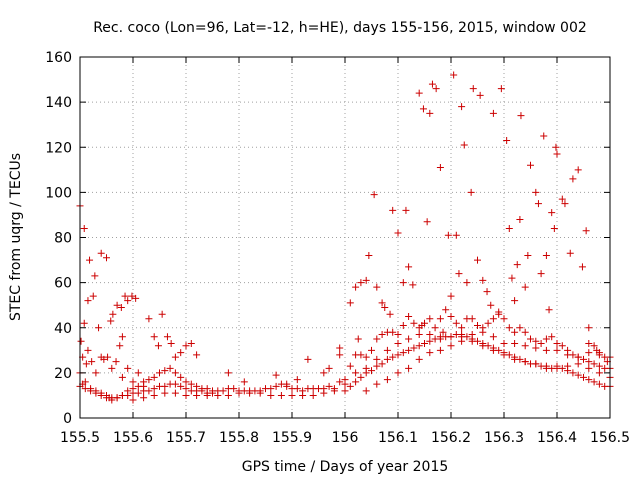  Describe the element at coordinates (610, 438) in the screenshot. I see `x-tick-label: 156.5` at that location.